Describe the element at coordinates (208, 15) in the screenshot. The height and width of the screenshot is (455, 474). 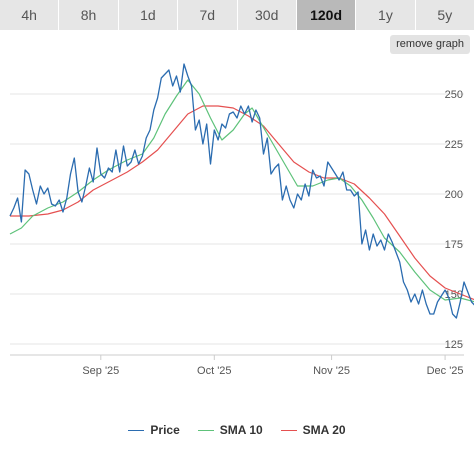
I see `tab-7d: 7d` at that location.